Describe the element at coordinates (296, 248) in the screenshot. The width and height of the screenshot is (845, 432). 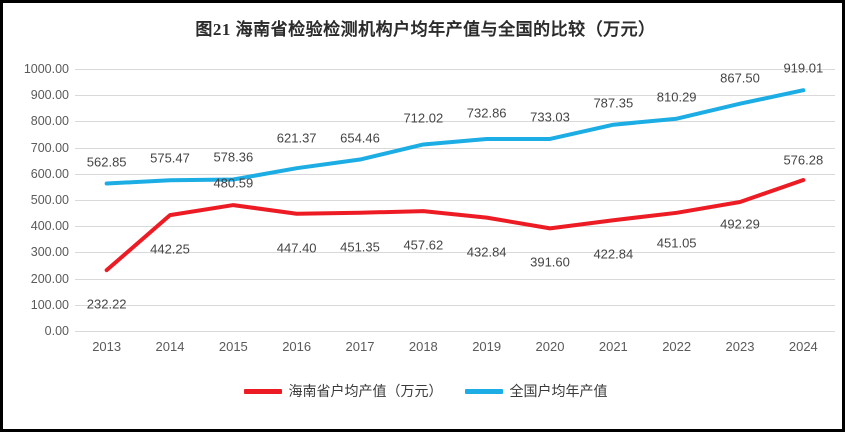
I see `data-label: 447.40` at that location.